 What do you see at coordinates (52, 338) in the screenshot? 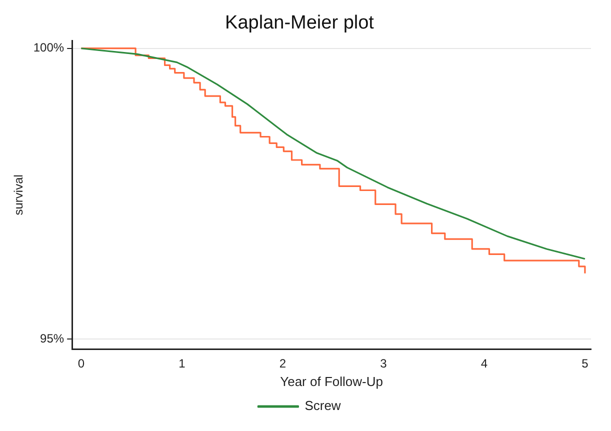
I see `y-tick-label: 95%` at bounding box center [52, 338].